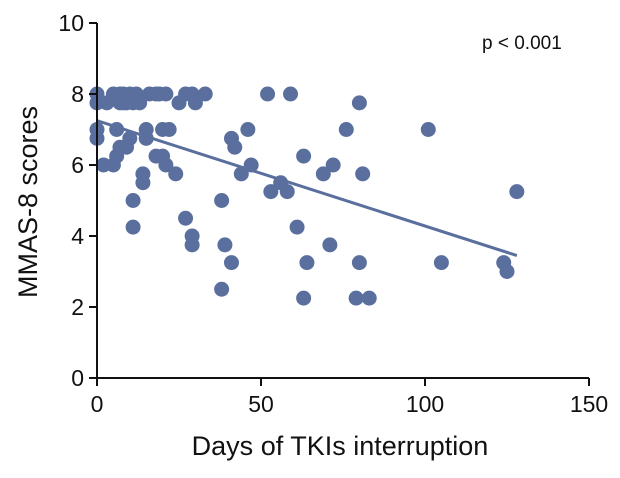 This screenshot has height=478, width=620. What do you see at coordinates (340, 446) in the screenshot?
I see `x-axis-title: Days of TKIs interruption` at bounding box center [340, 446].